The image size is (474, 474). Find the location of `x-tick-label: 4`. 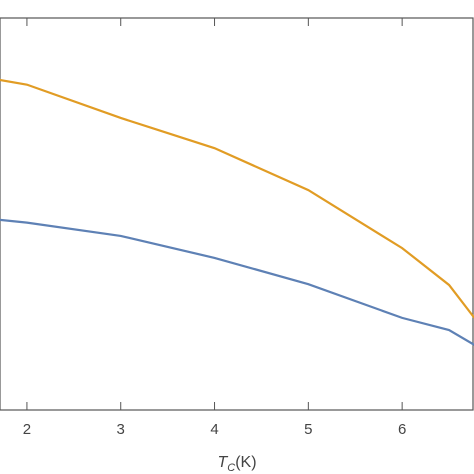

x-tick-label: 4 is located at coordinates (214, 429).